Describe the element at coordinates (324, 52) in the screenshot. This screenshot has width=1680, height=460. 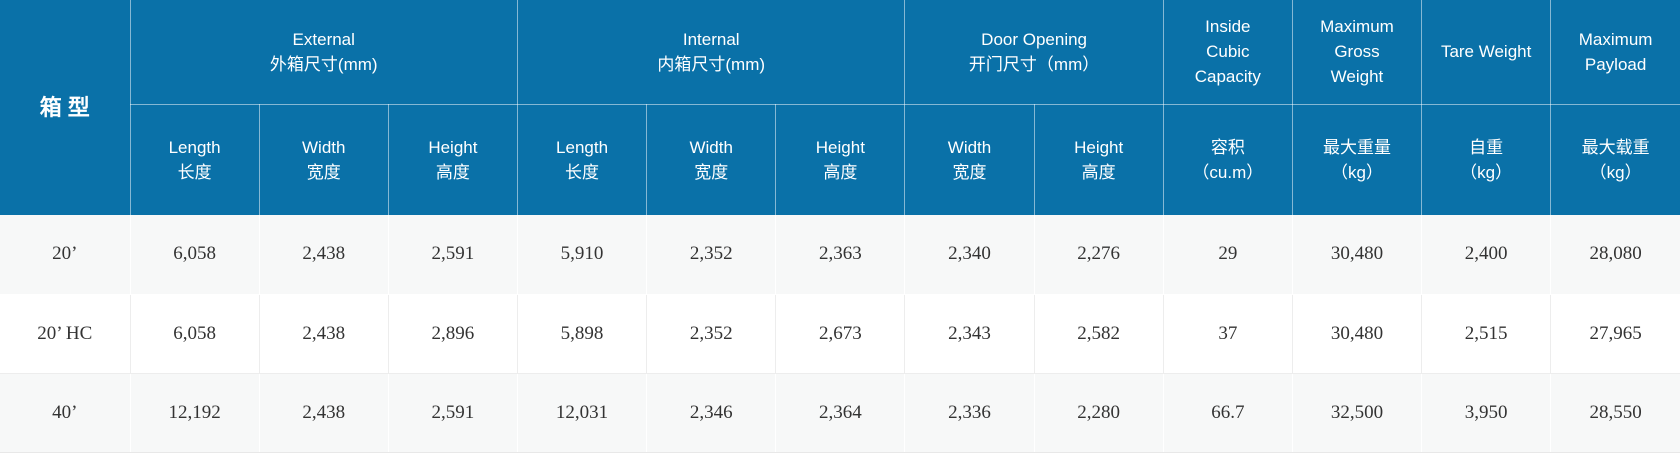
I see `col-group-external: External 外箱尺寸(mm)` at that location.